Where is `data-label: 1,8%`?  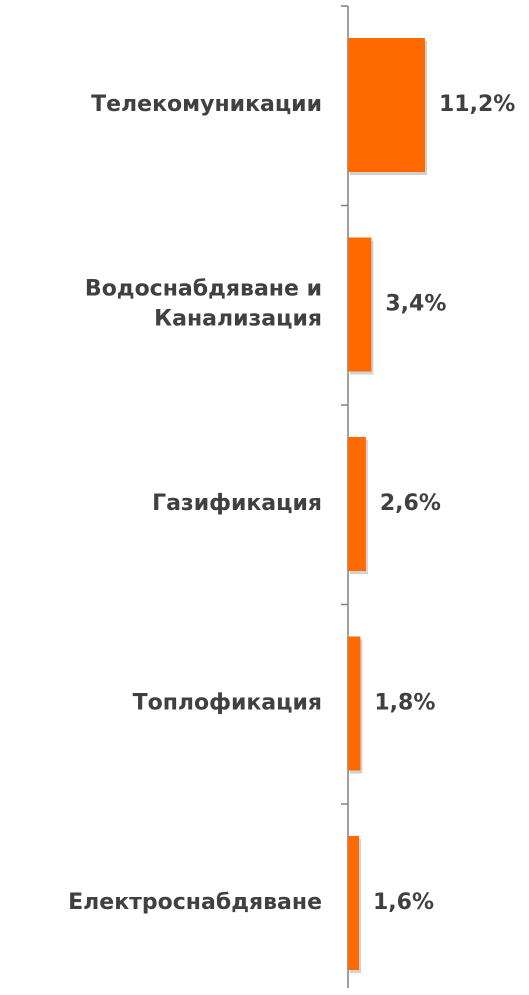
data-label: 1,8% is located at coordinates (404, 703).